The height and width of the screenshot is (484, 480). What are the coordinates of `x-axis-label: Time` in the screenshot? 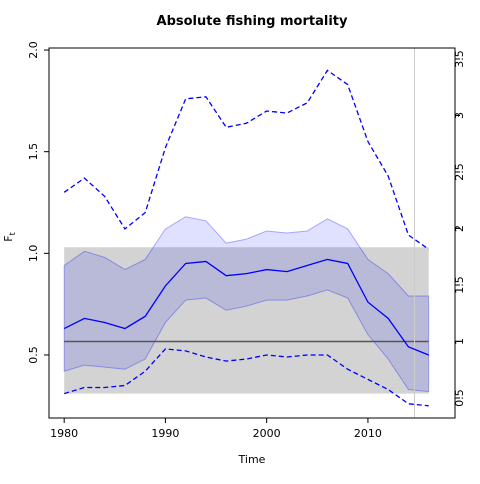 It's located at (252, 459).